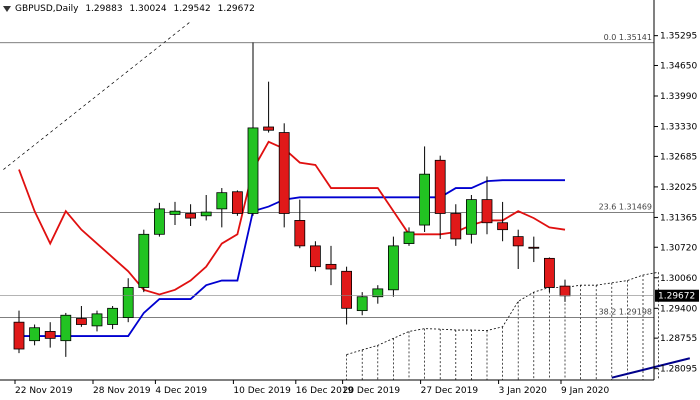 The width and height of the screenshot is (700, 400). I want to click on fib-level-label: 0.0 1.35141, so click(628, 37).